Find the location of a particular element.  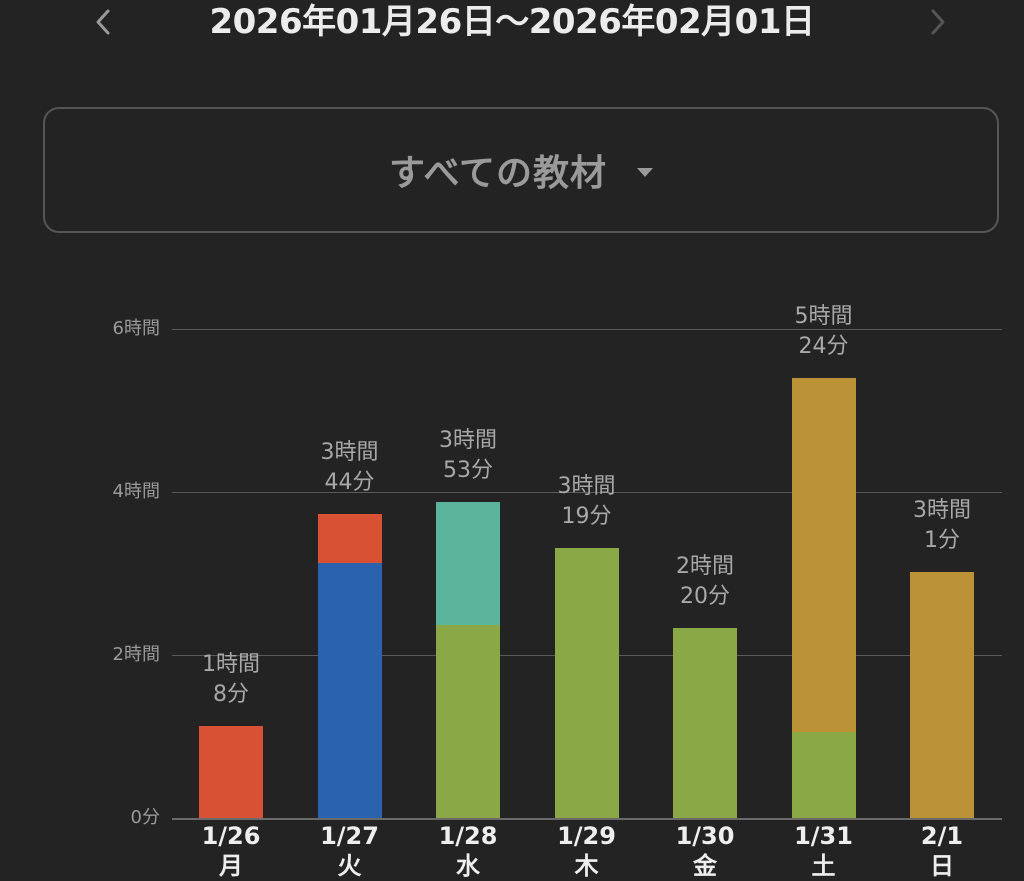

bar-total-label-line: 8分 is located at coordinates (231, 694).